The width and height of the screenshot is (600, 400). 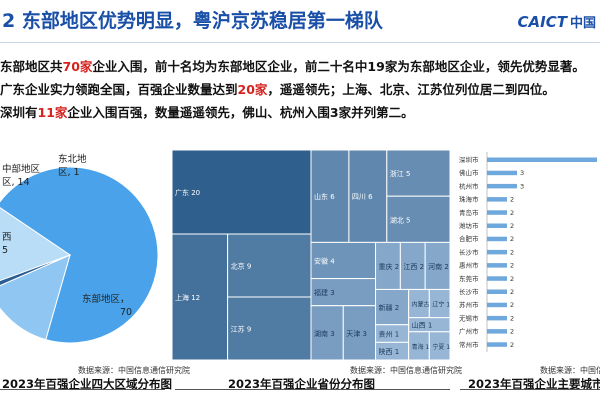 What do you see at coordinates (87, 384) in the screenshot?
I see `pie-caption: 2023年百强企业四大区域分布图` at bounding box center [87, 384].